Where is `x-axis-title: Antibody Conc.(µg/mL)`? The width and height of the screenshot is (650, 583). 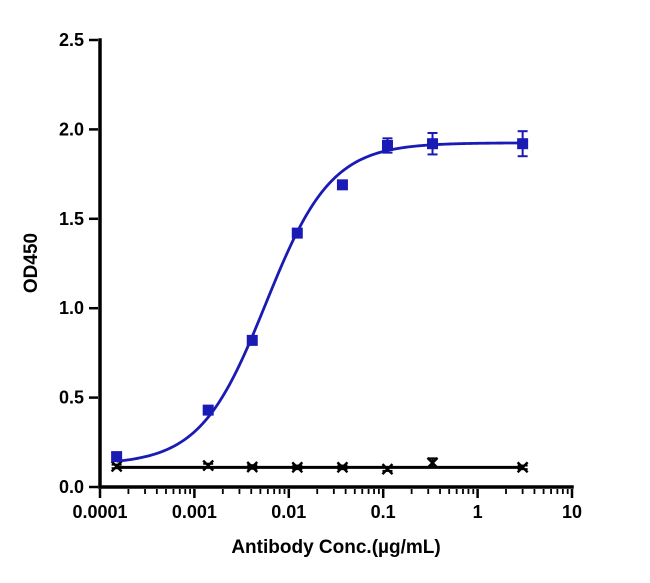
x-axis-title: Antibody Conc.(µg/mL) is located at coordinates (336, 547).